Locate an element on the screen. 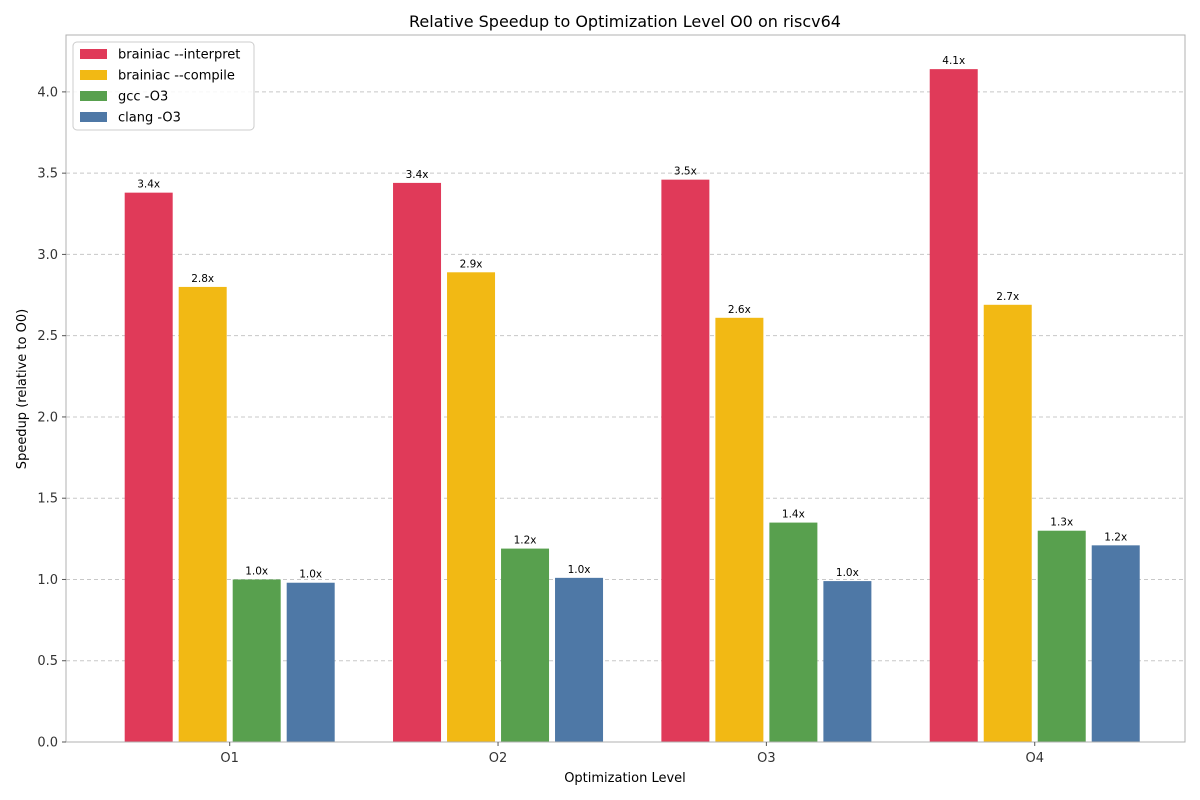 The width and height of the screenshot is (1200, 800). y-tick-label: 1.5 is located at coordinates (47, 499).